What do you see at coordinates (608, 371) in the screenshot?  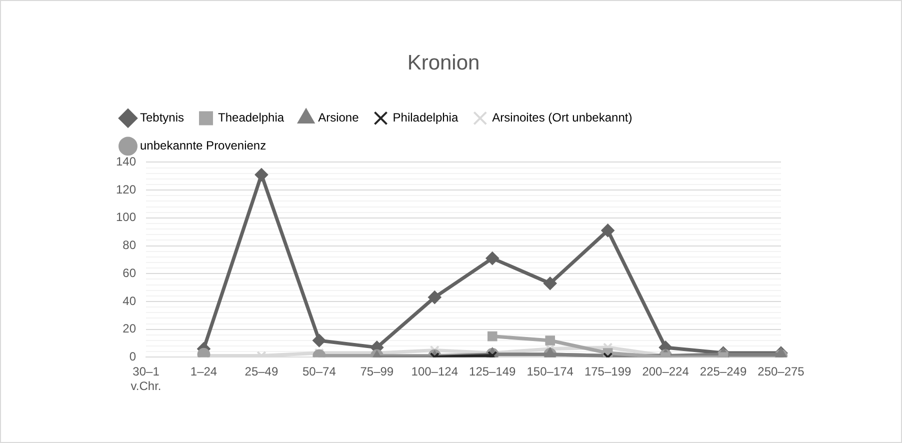 I see `x-tick-label: 175–199` at bounding box center [608, 371].